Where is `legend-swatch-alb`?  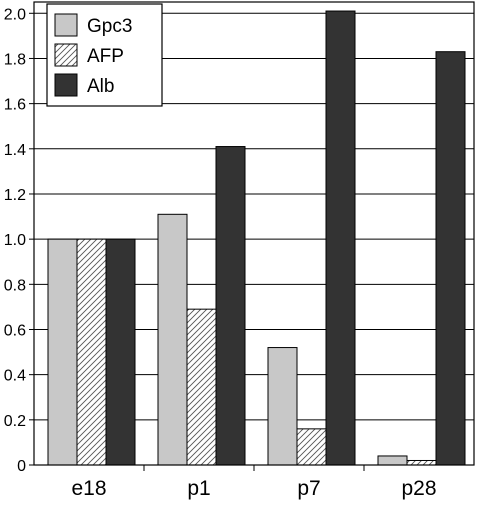
legend-swatch-alb is located at coordinates (66, 85).